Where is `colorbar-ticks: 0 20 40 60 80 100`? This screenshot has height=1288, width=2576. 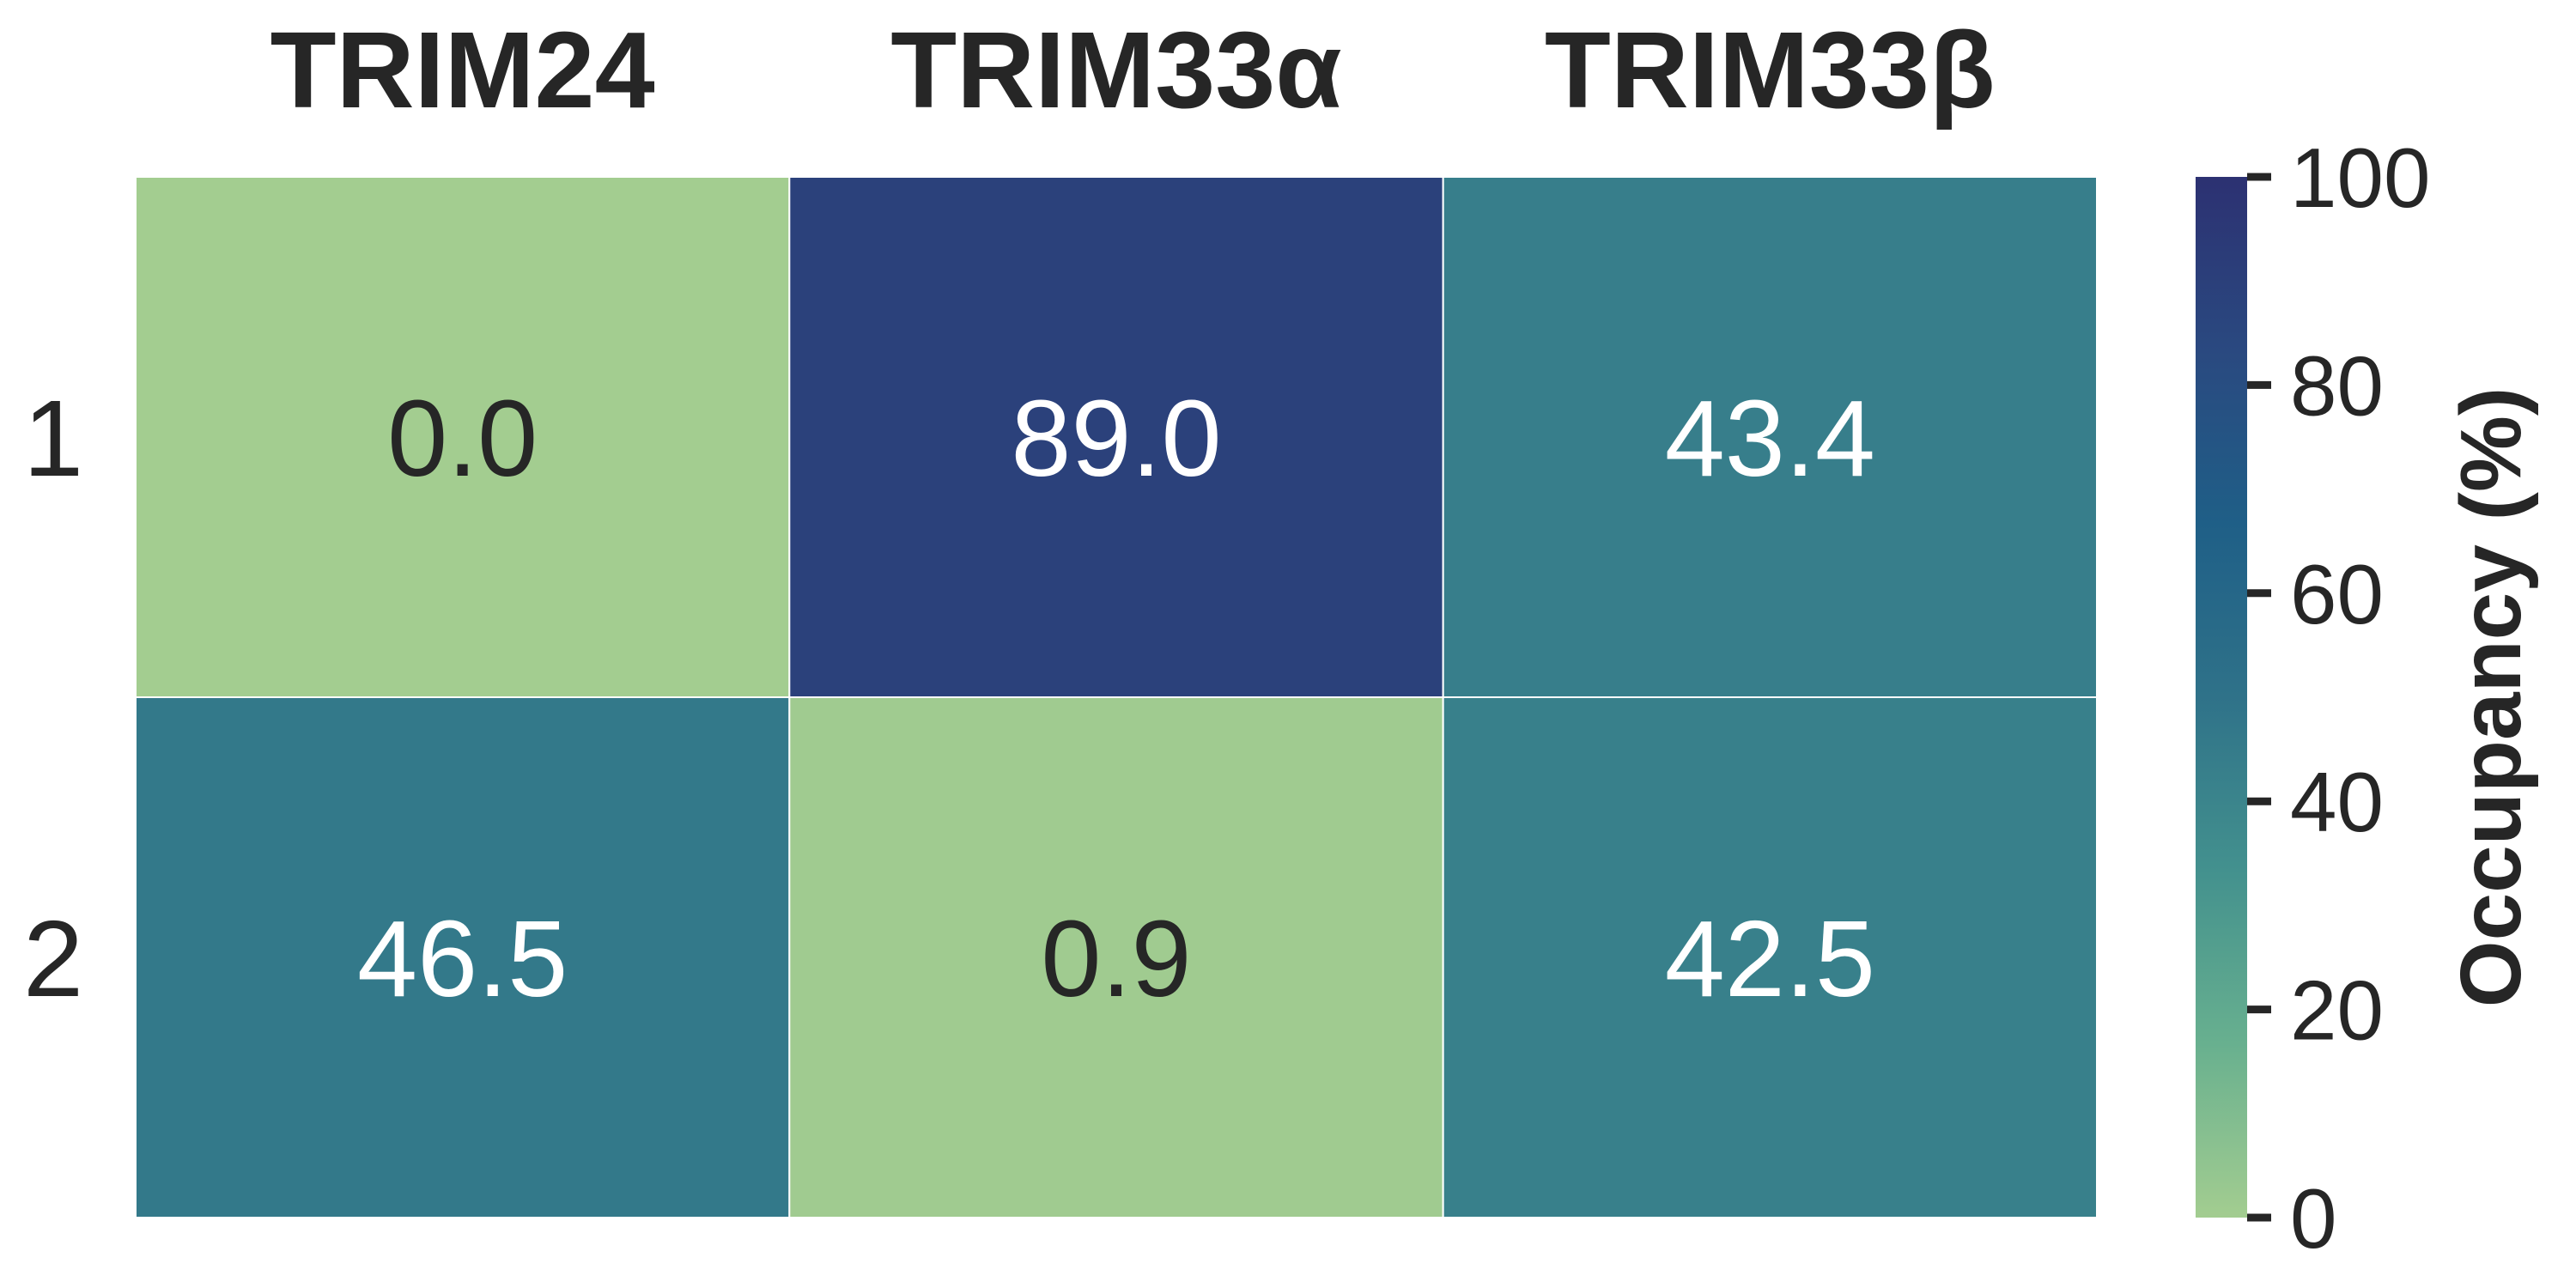 colorbar-ticks: 0 20 40 60 80 100 is located at coordinates (2339, 698).